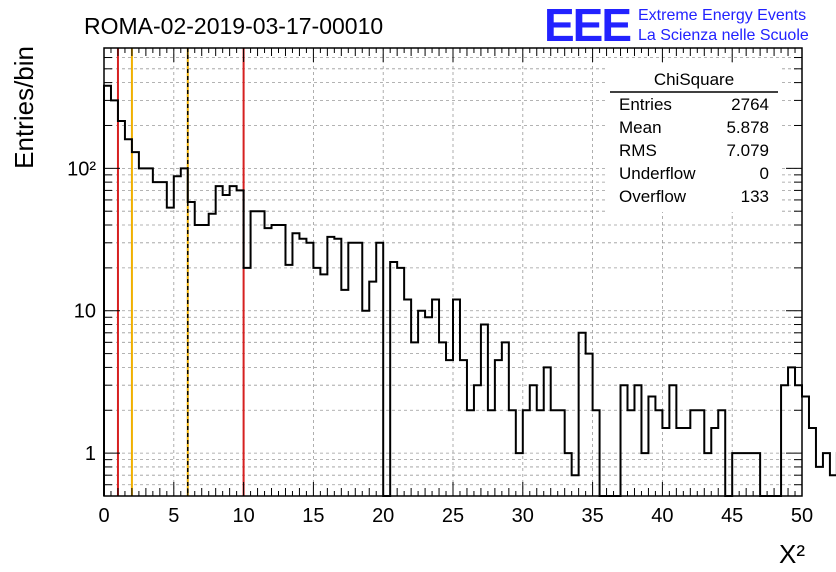  Describe the element at coordinates (640, 127) in the screenshot. I see `stats-row-label: Mean` at that location.